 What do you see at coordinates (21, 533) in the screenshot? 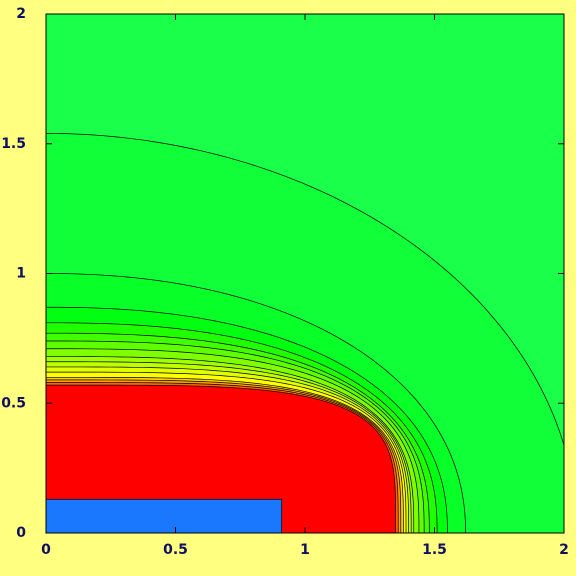
I see `y-tick-label: 0` at bounding box center [21, 533].